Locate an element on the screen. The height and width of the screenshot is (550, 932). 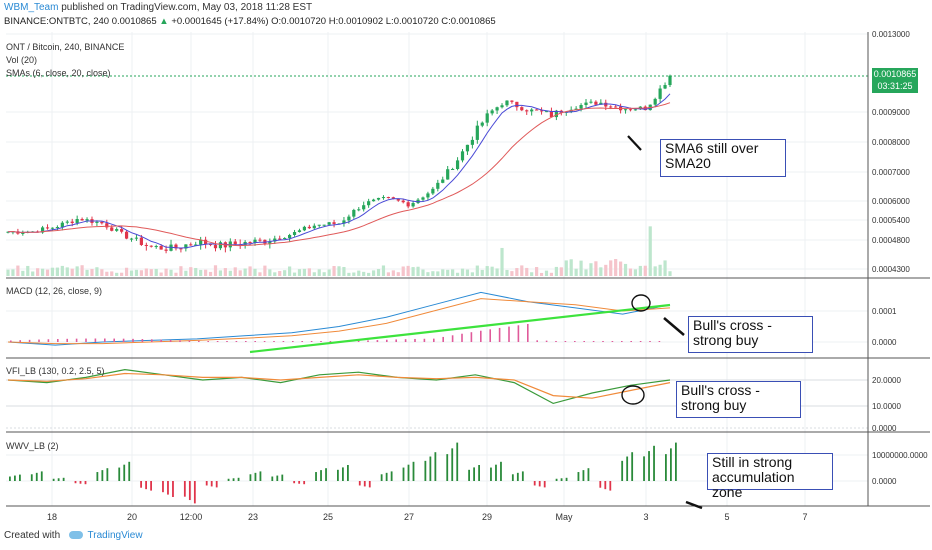
badge-countdown: 03:31:25 is located at coordinates (895, 86).